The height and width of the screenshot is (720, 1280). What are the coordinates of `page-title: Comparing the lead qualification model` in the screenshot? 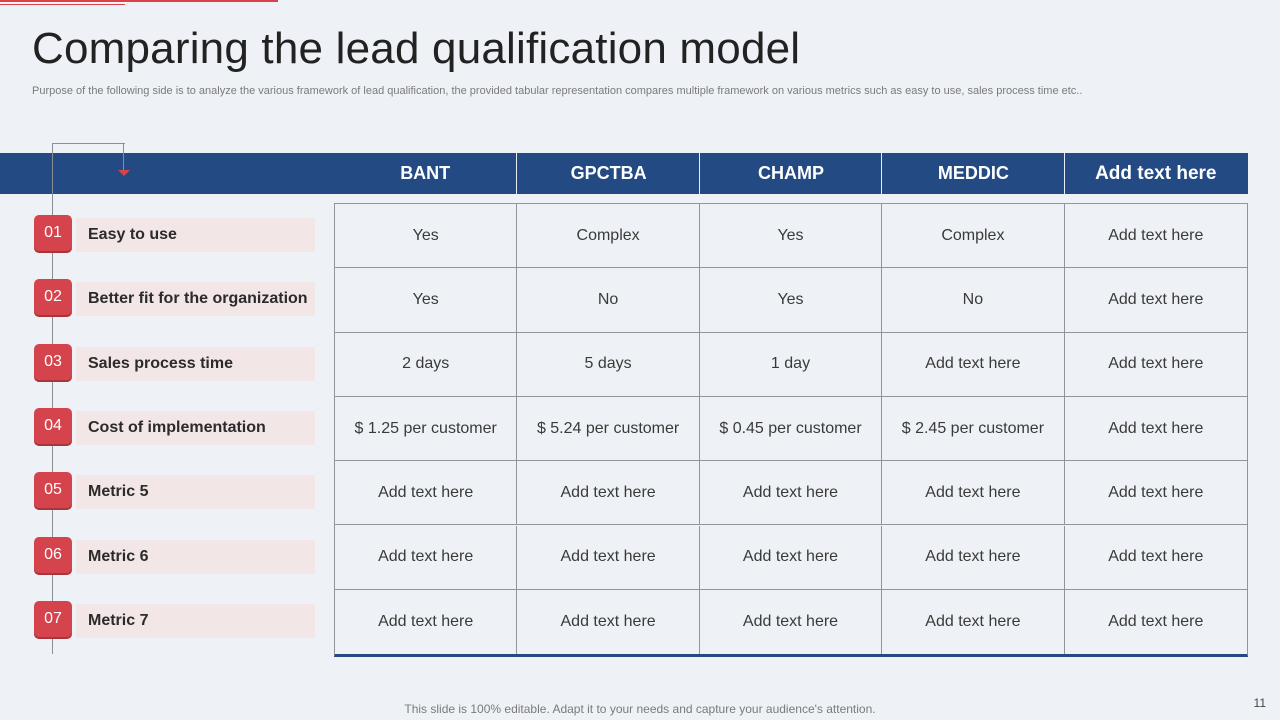 It's located at (416, 48).